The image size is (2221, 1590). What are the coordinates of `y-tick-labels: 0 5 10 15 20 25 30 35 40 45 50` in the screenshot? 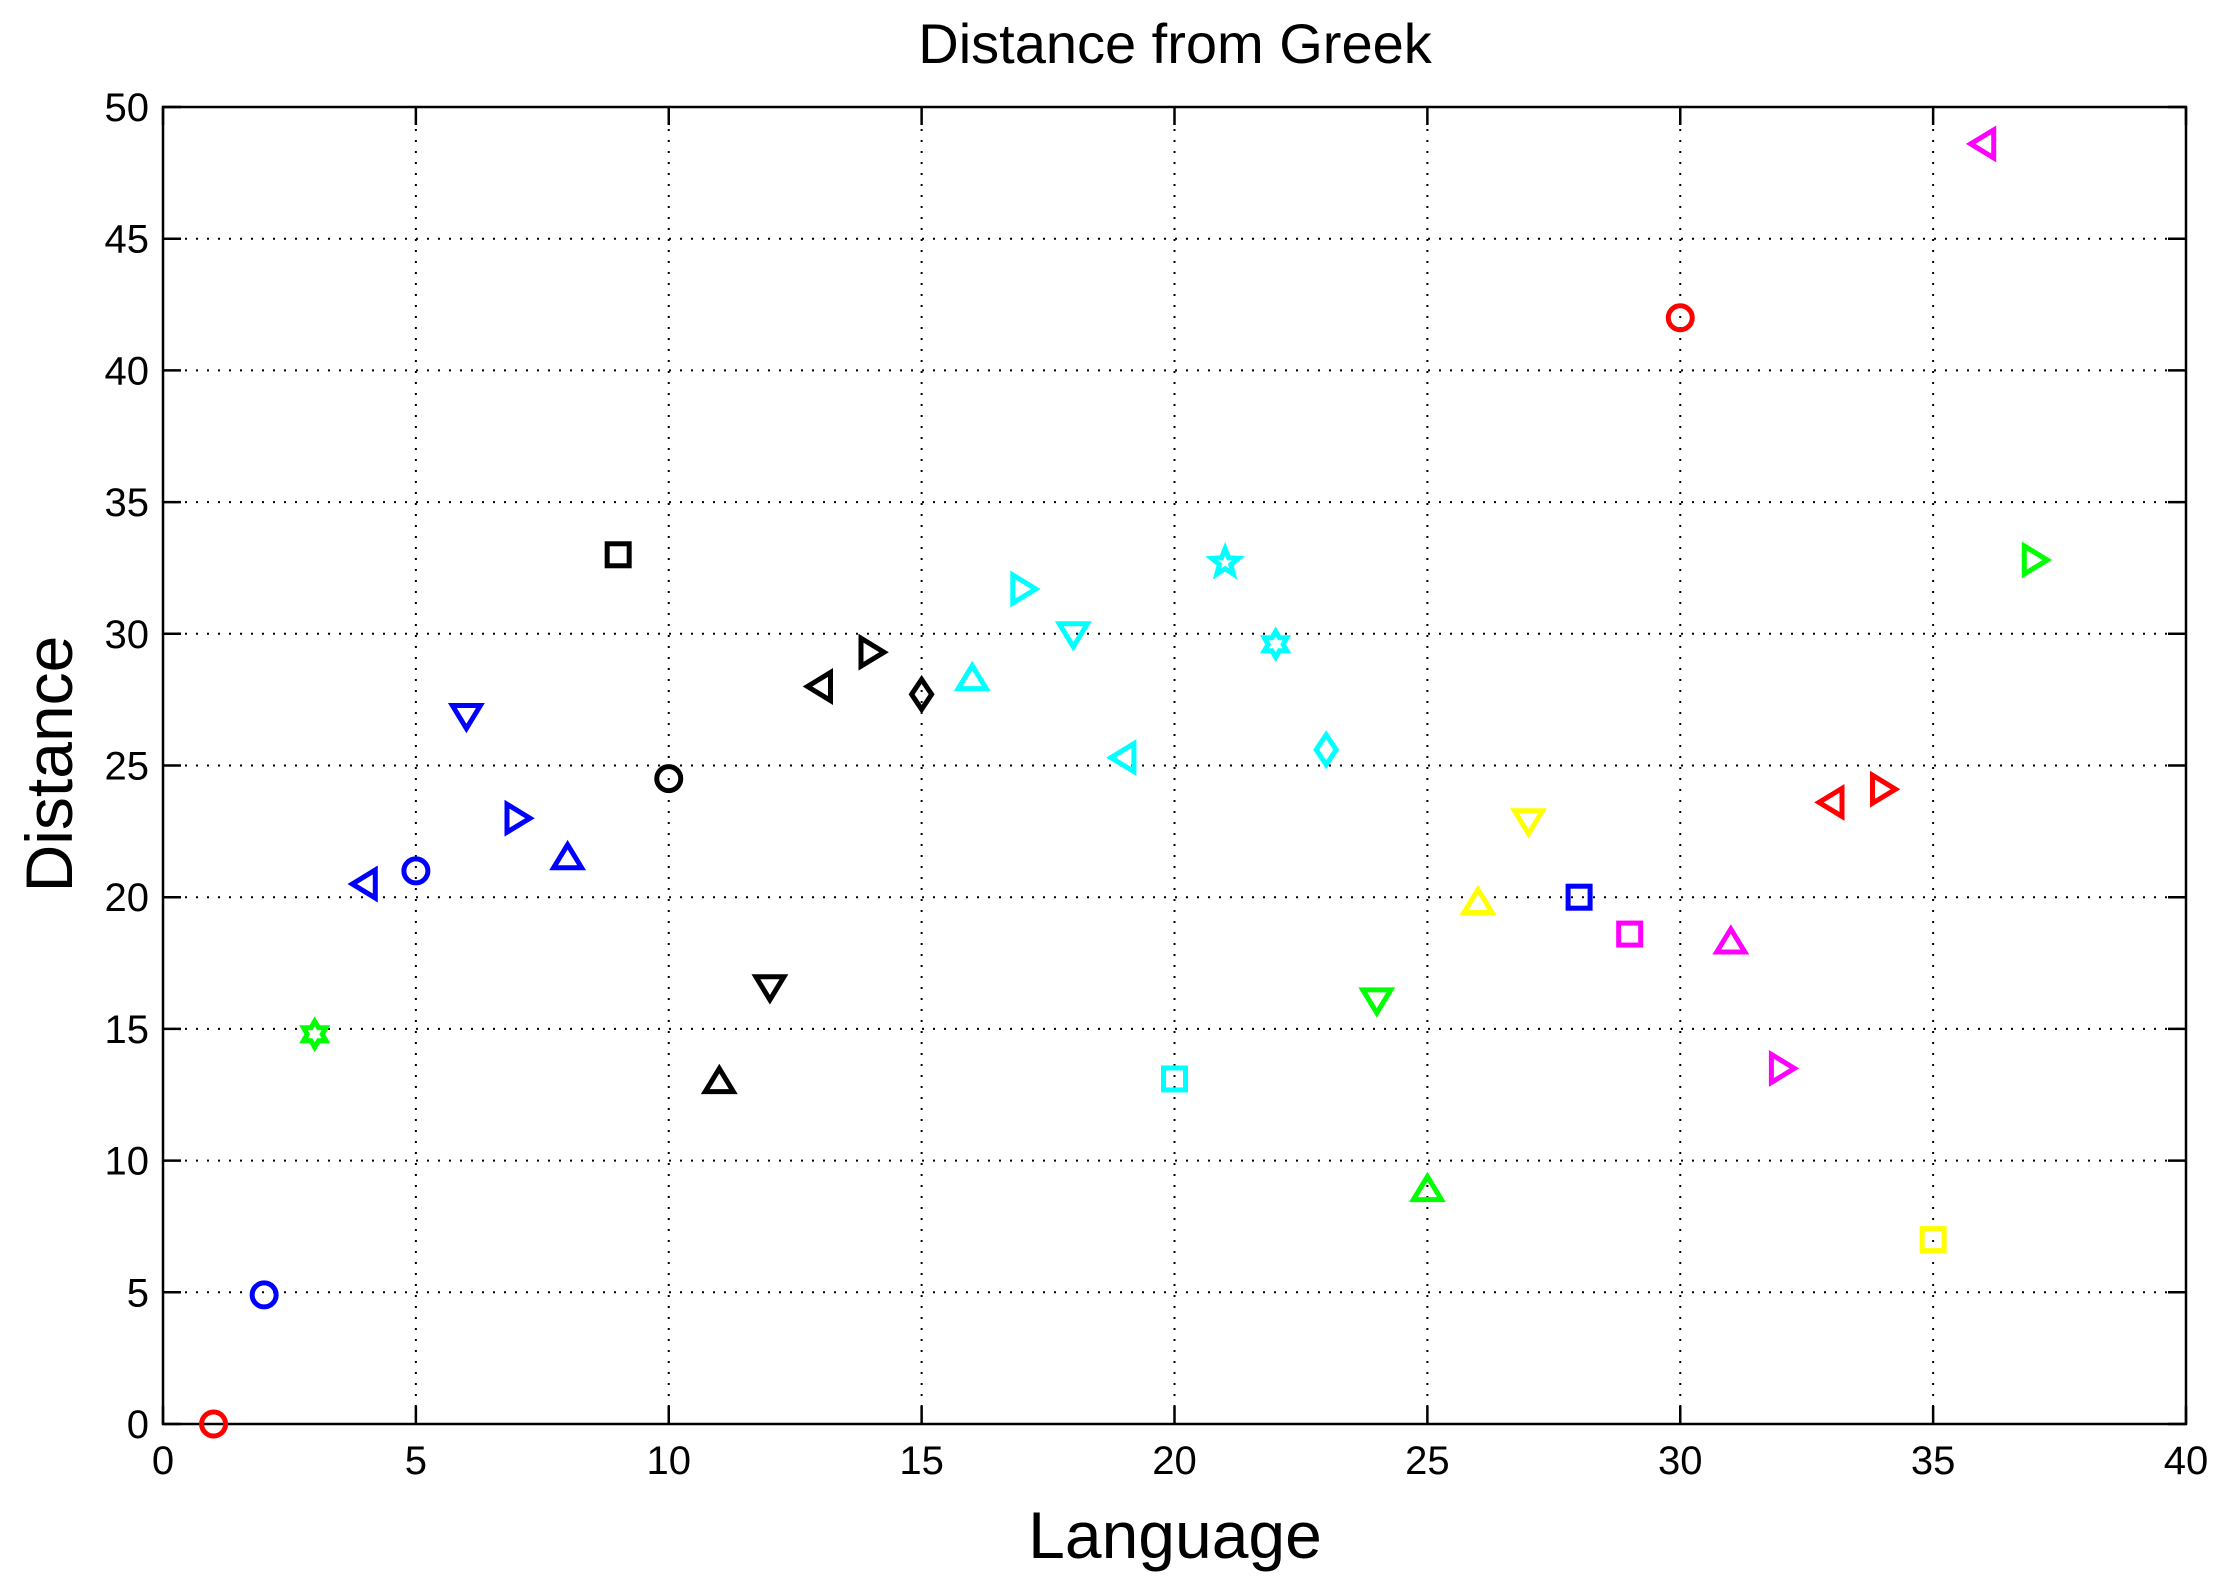 It's located at (127, 766).